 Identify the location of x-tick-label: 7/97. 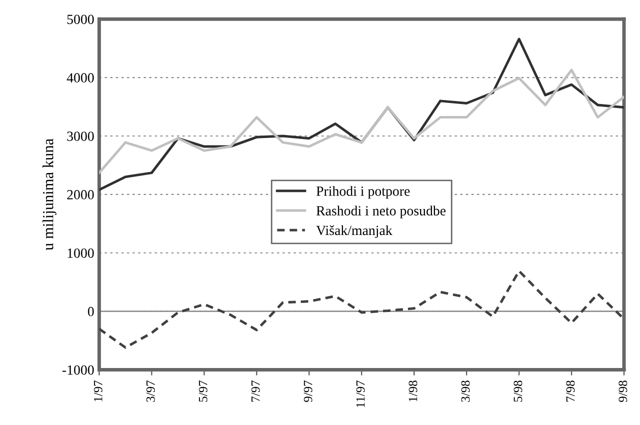
(255, 391).